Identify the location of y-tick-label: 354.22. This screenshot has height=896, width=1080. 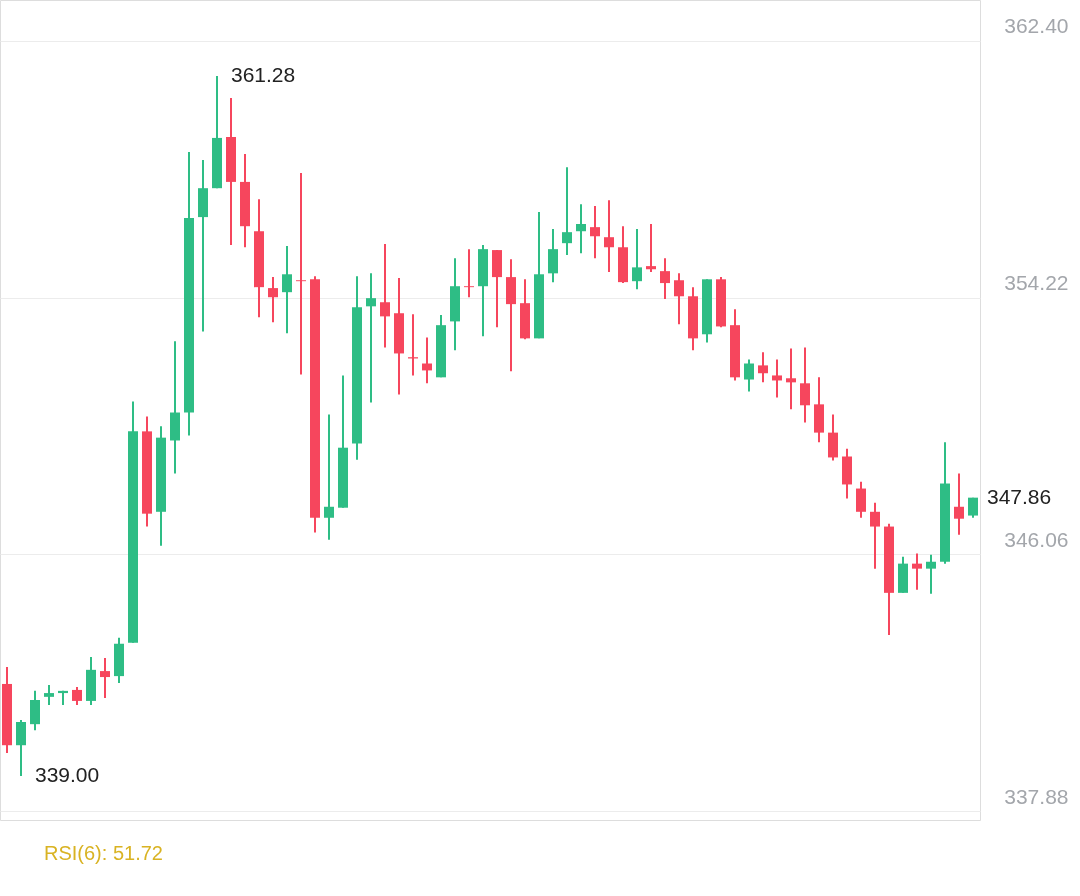
(1036, 283).